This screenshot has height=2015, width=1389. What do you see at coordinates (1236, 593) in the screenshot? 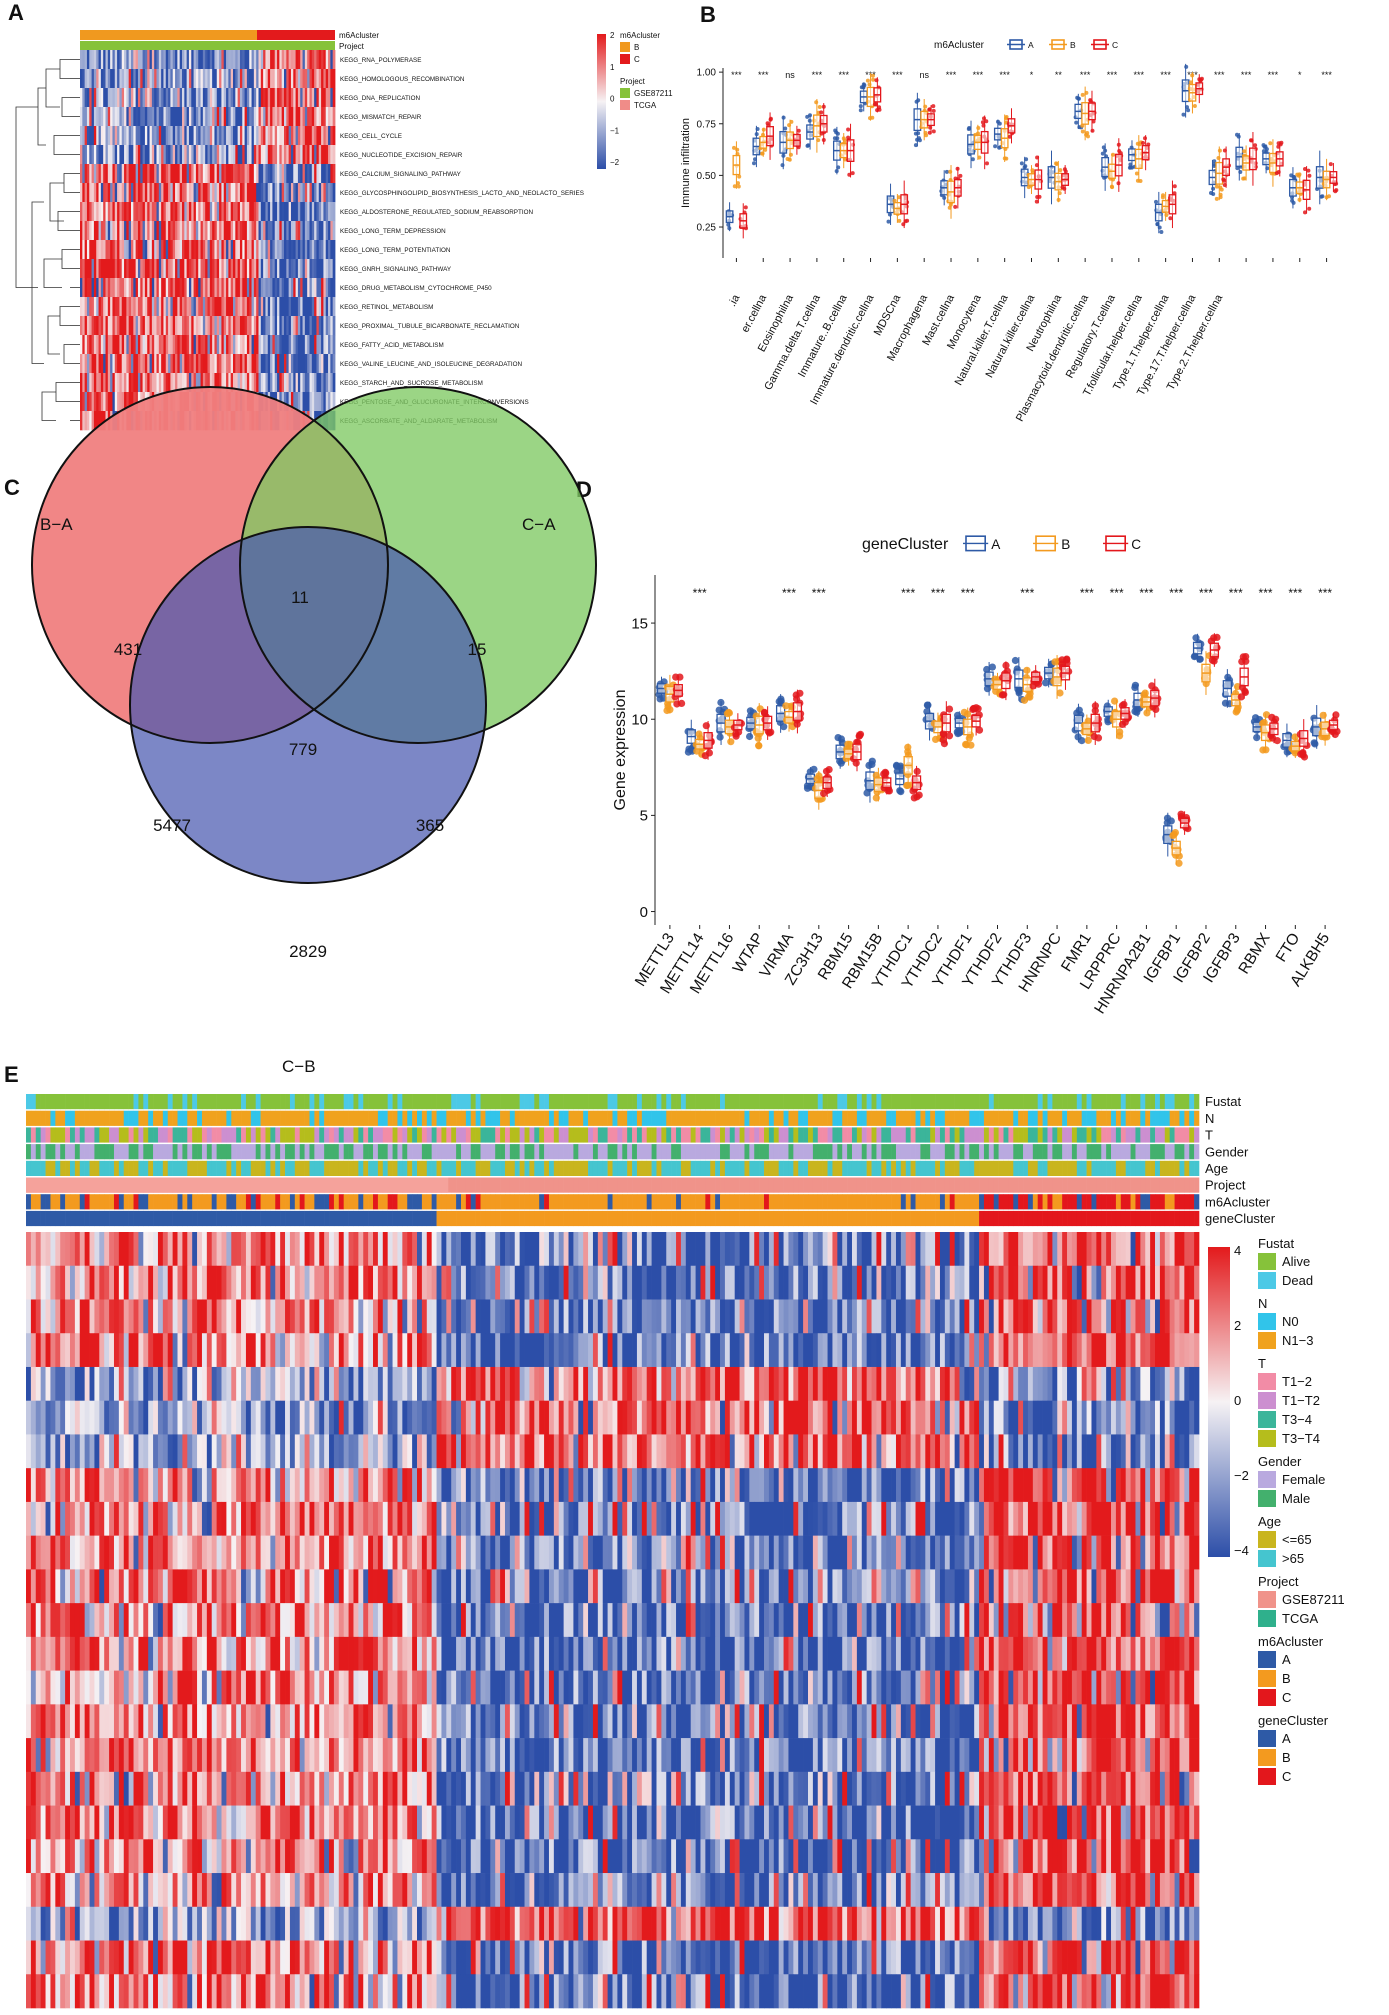
I see `significance-label: ***` at bounding box center [1236, 593].